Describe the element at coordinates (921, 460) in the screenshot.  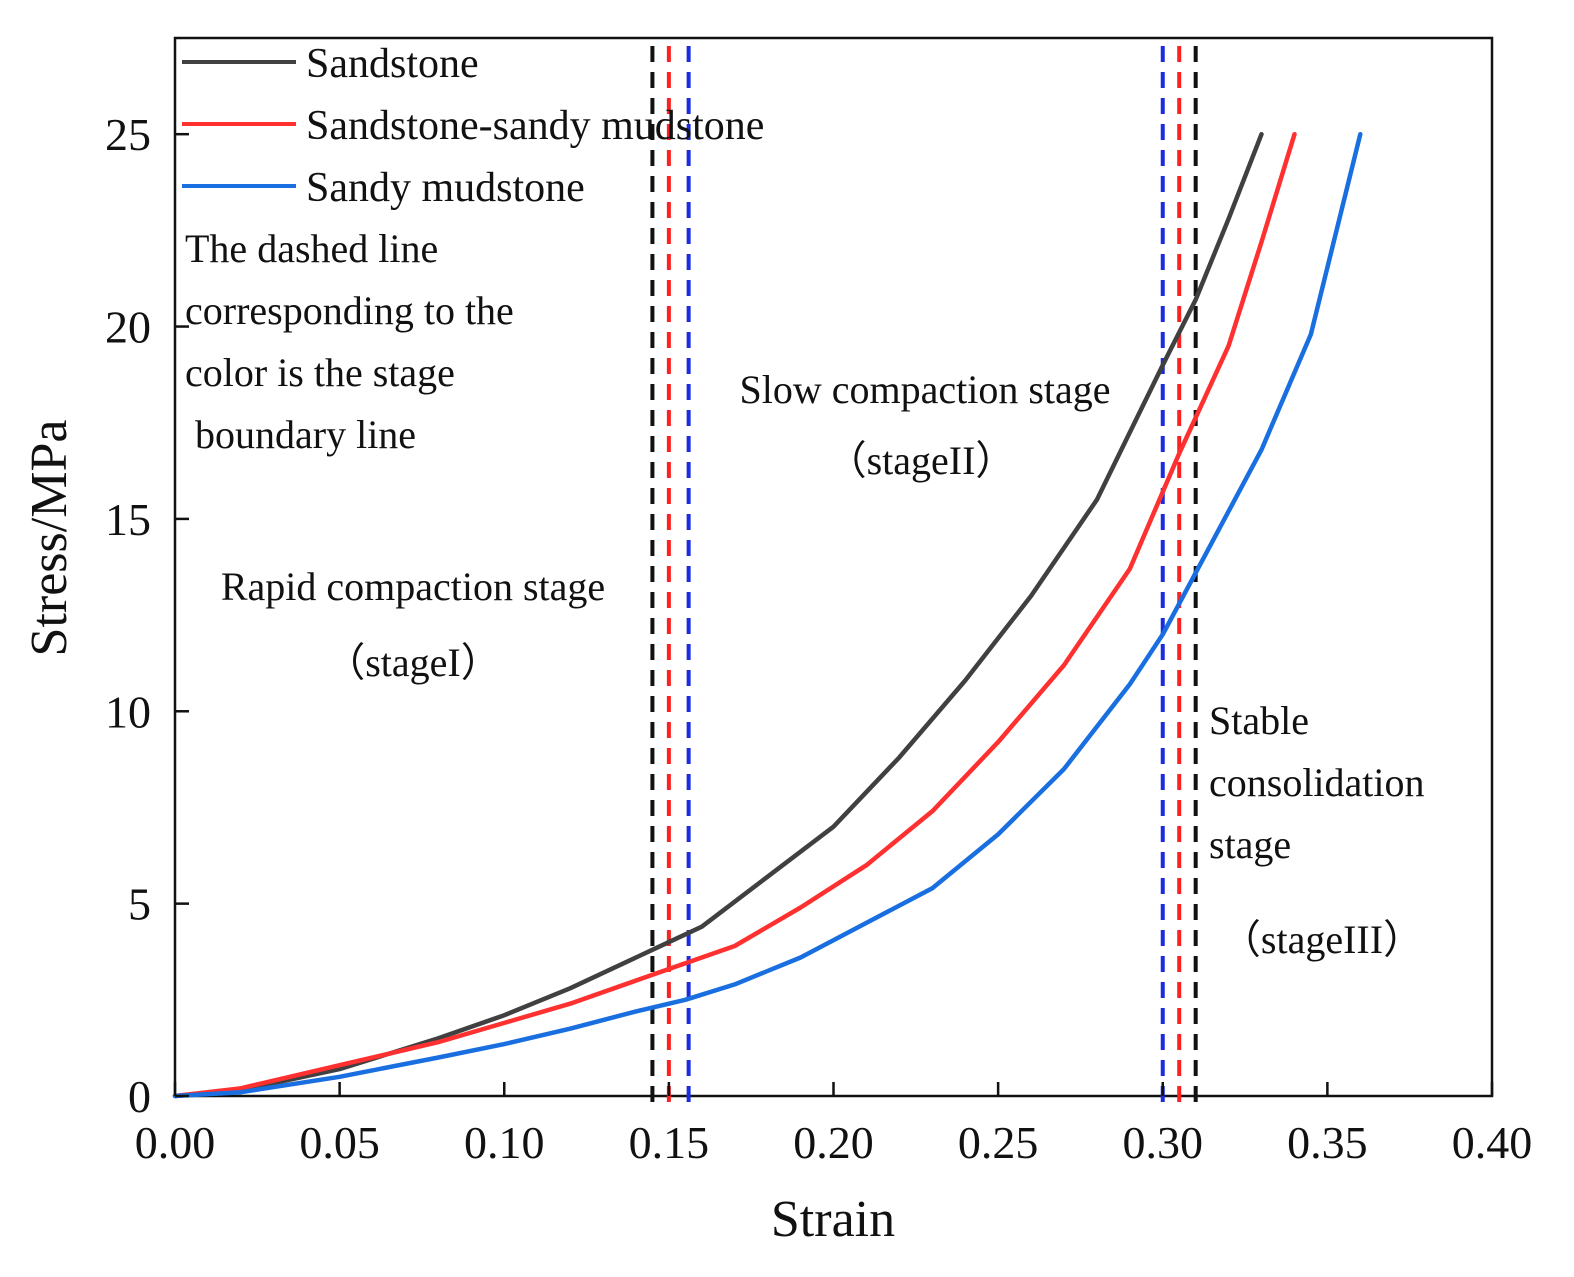
I see `stage2-tag: （stageII）` at that location.